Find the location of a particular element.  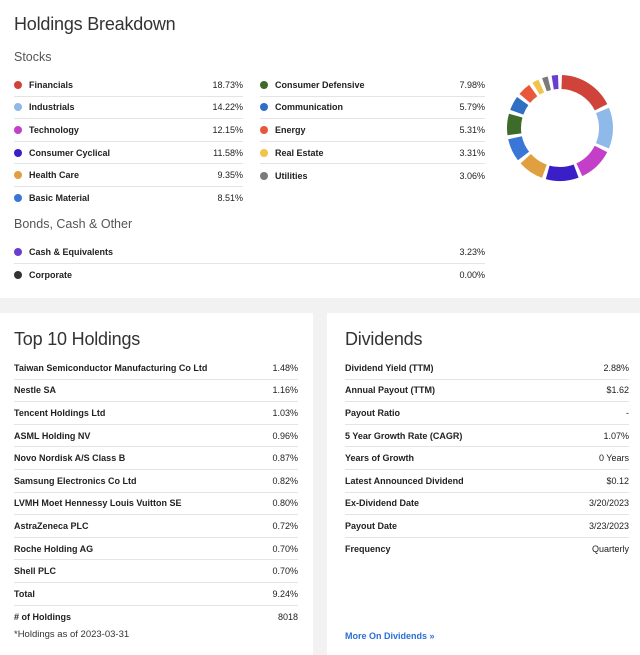

sector-row: Industrials 14.22% is located at coordinates (128, 108).